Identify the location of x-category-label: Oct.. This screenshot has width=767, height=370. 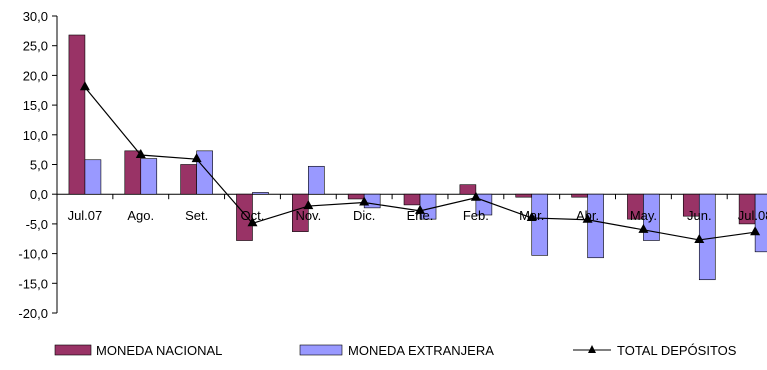
(253, 215).